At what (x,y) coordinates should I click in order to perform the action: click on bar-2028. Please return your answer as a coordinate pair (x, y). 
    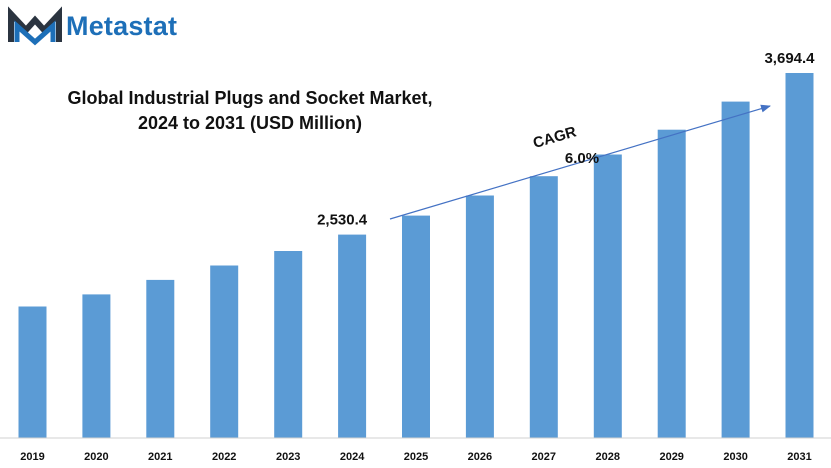
    Looking at the image, I should click on (607, 296).